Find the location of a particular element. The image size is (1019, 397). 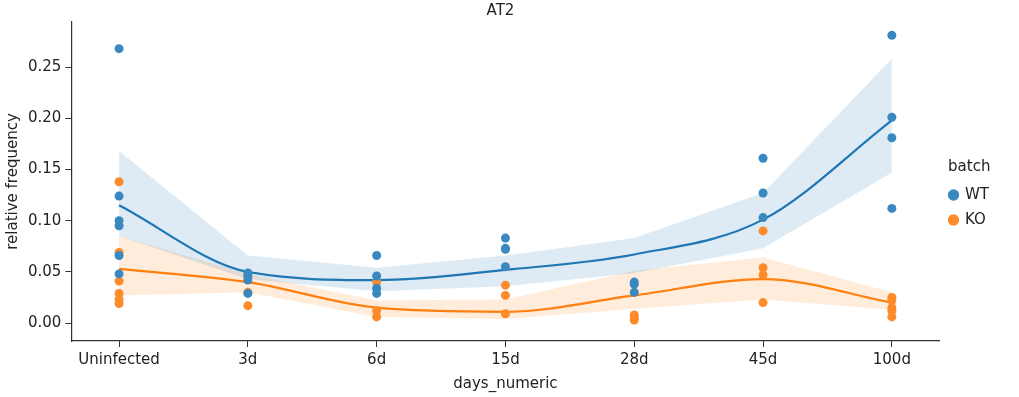

legend-label: WT is located at coordinates (977, 193).